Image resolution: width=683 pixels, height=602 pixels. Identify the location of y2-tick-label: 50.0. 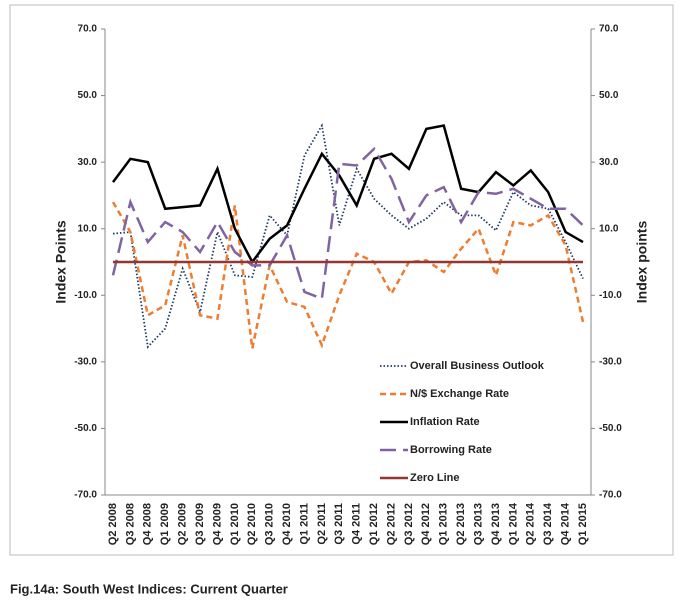
(609, 95).